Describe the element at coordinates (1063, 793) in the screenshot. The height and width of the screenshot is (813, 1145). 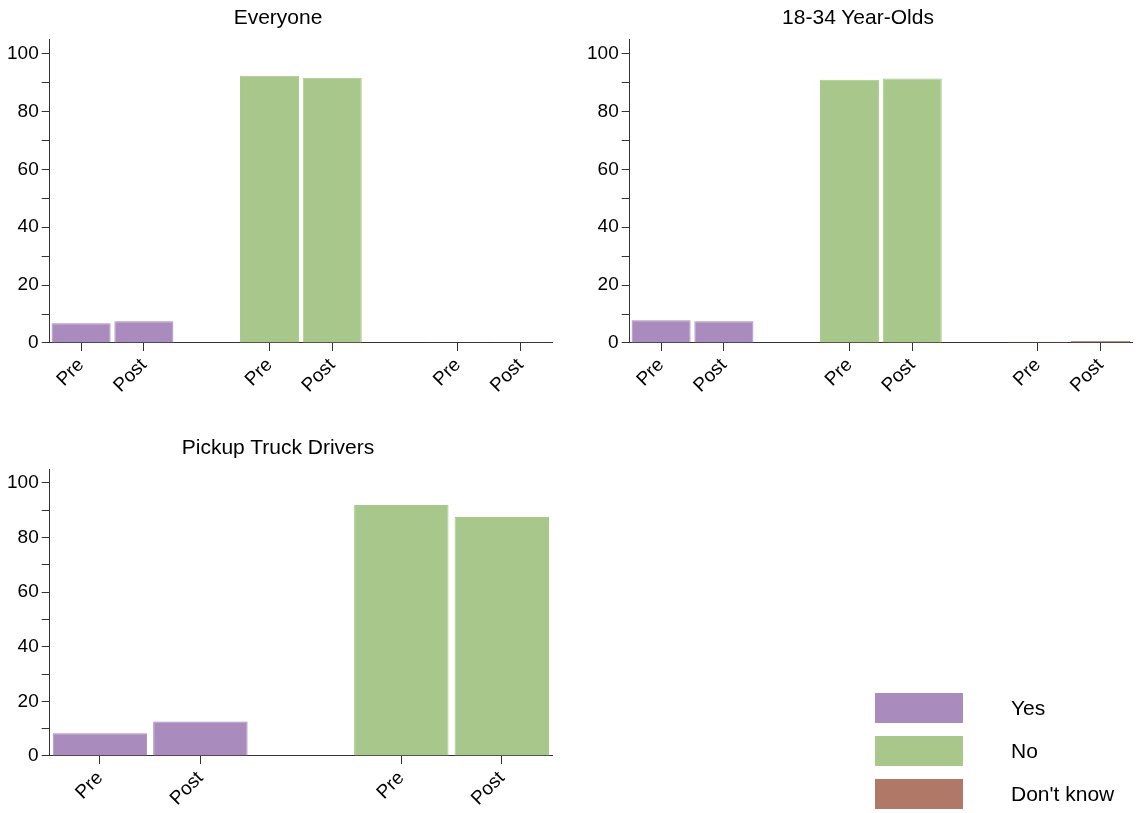
I see `legend-label: Don't know` at that location.